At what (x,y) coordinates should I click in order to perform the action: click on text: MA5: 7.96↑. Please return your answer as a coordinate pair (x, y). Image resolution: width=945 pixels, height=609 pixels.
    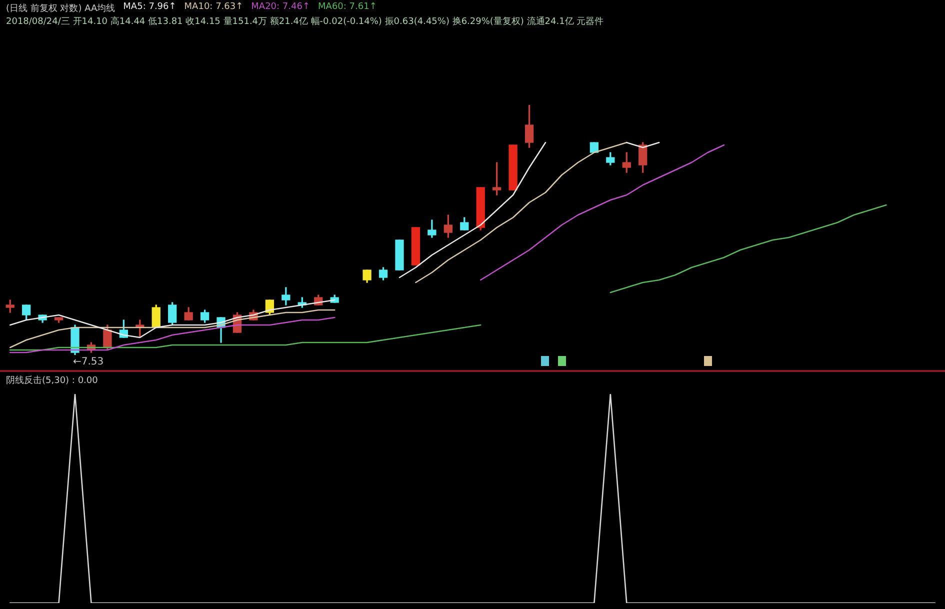
    Looking at the image, I should click on (149, 8).